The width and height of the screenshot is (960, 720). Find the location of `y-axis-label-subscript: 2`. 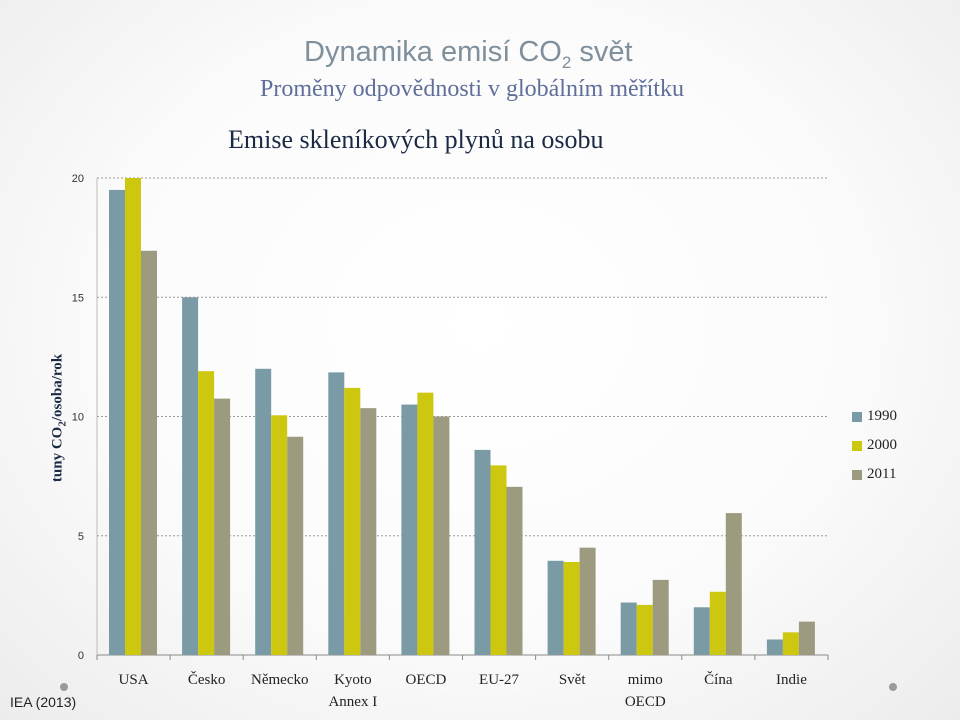

y-axis-label-subscript: 2 is located at coordinates (62, 424).